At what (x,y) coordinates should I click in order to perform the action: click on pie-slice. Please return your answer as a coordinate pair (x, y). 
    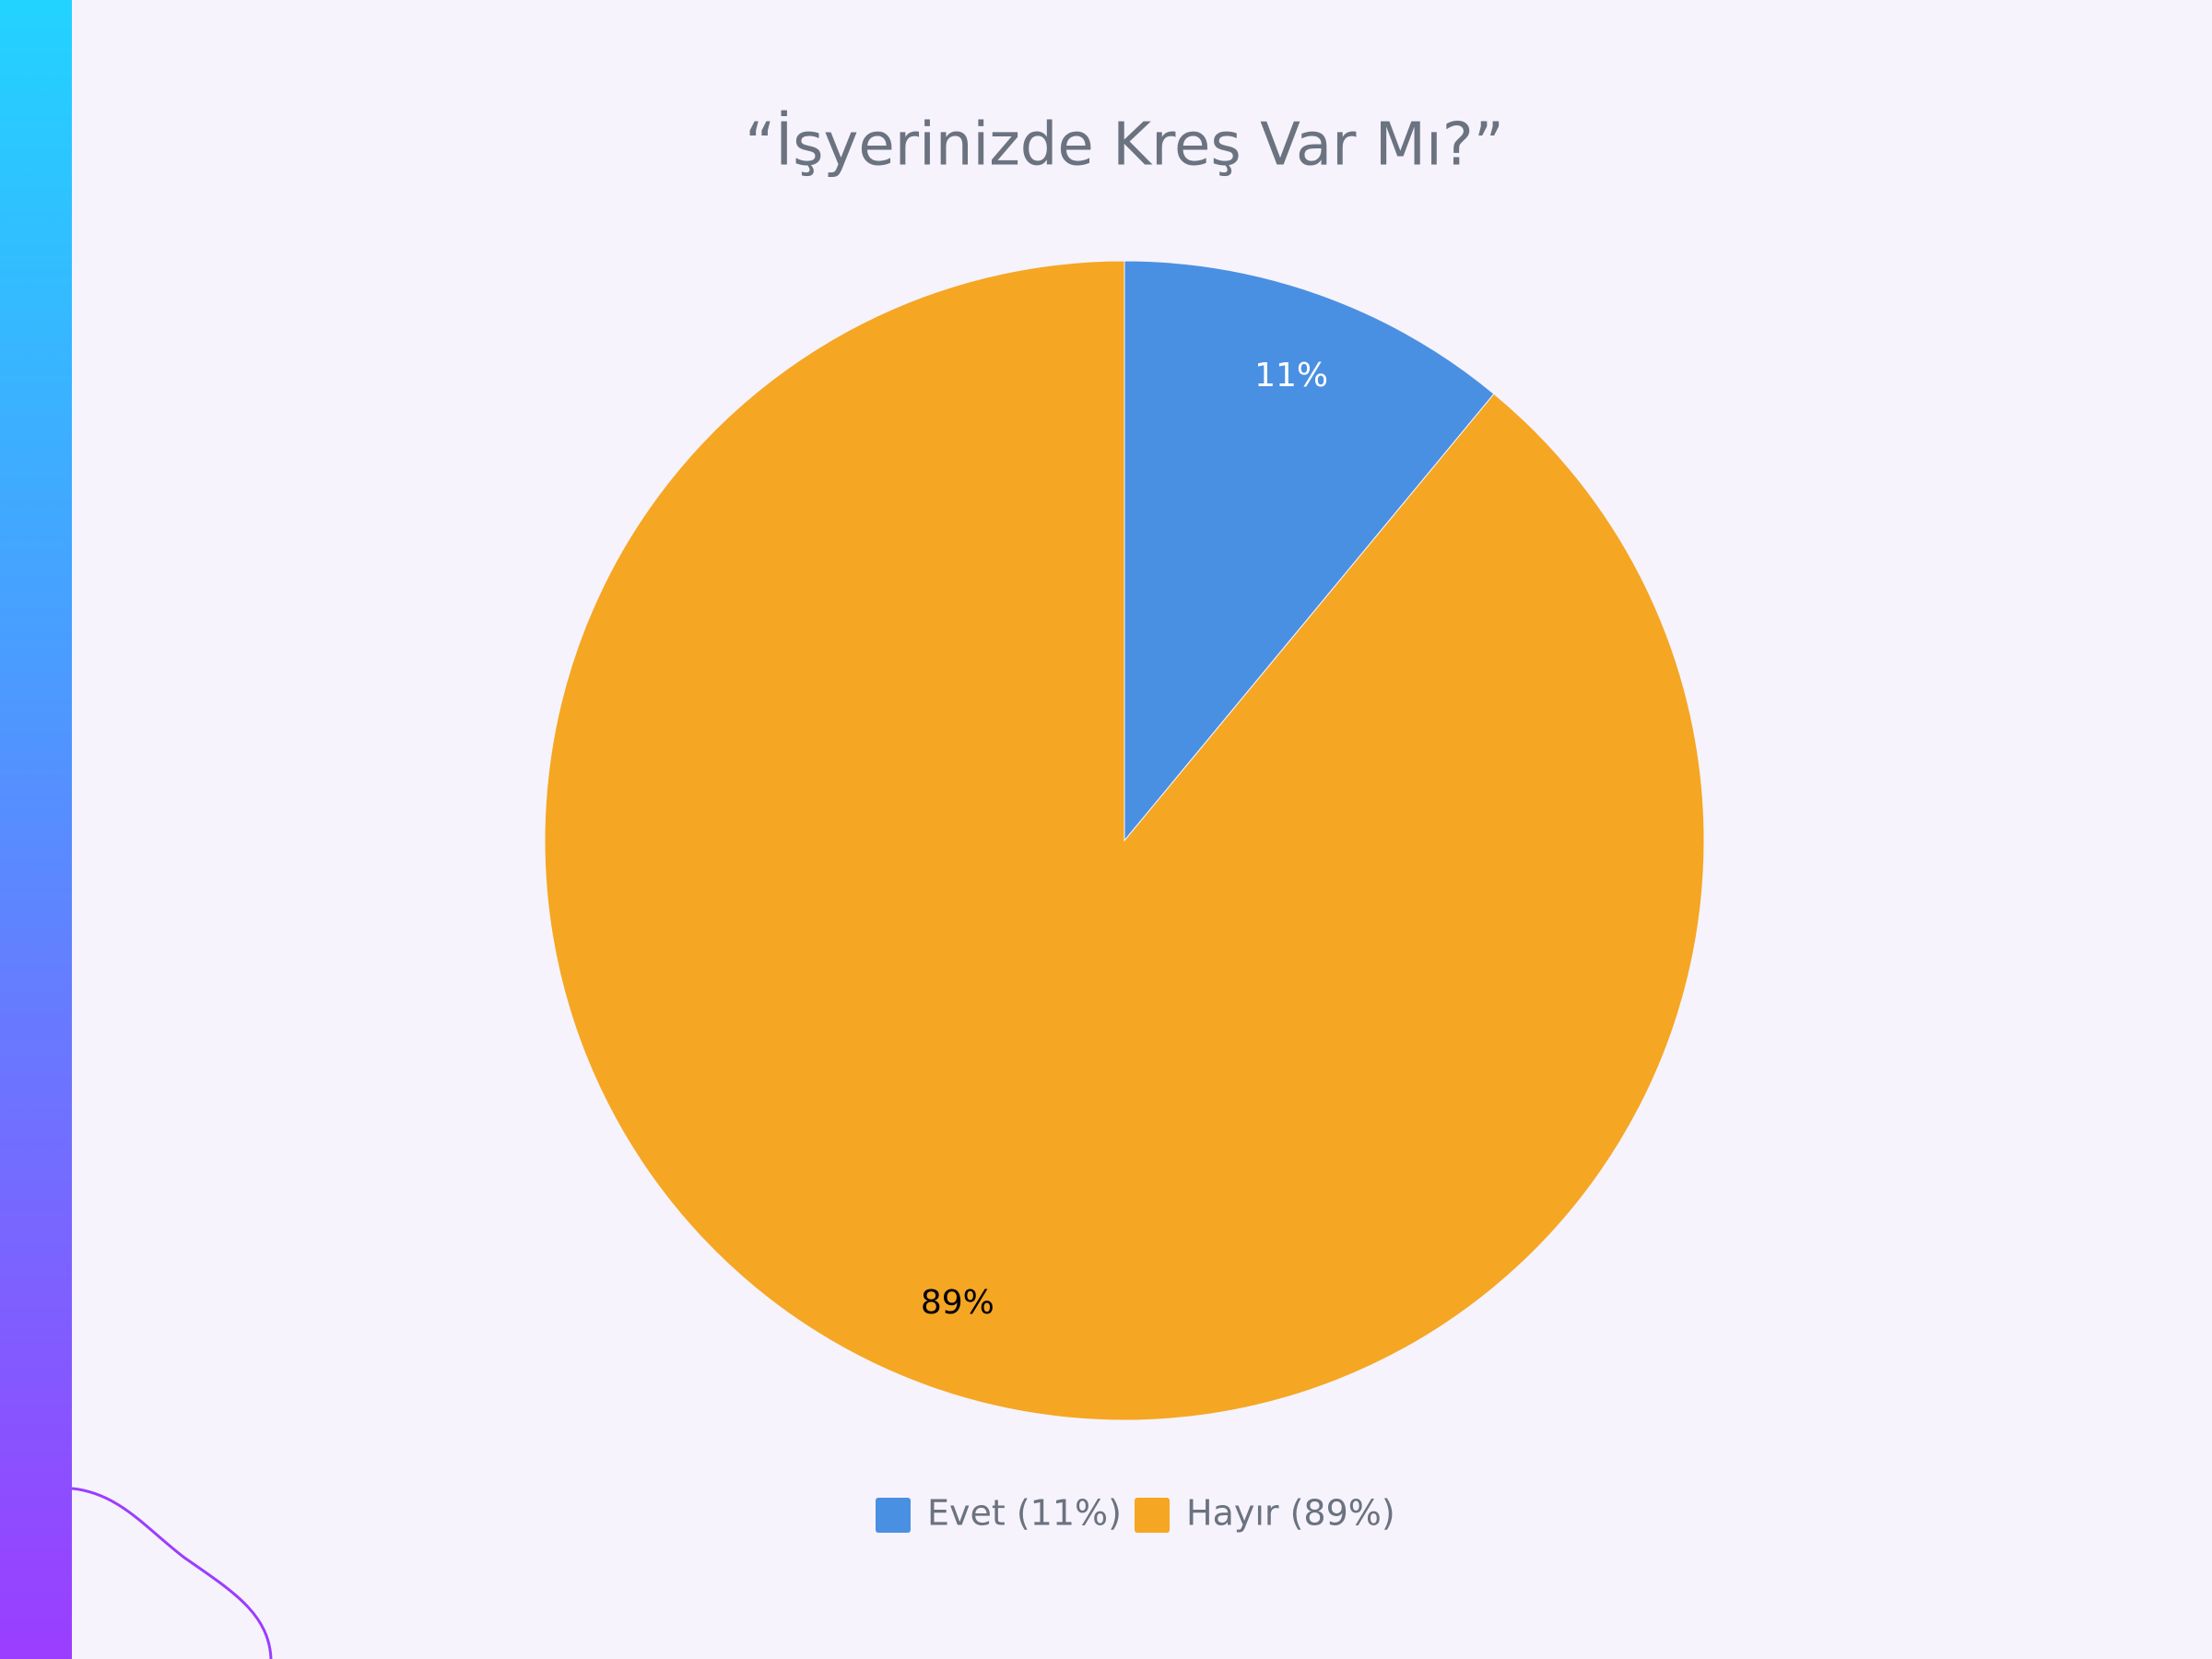
    Looking at the image, I should click on (1309, 551).